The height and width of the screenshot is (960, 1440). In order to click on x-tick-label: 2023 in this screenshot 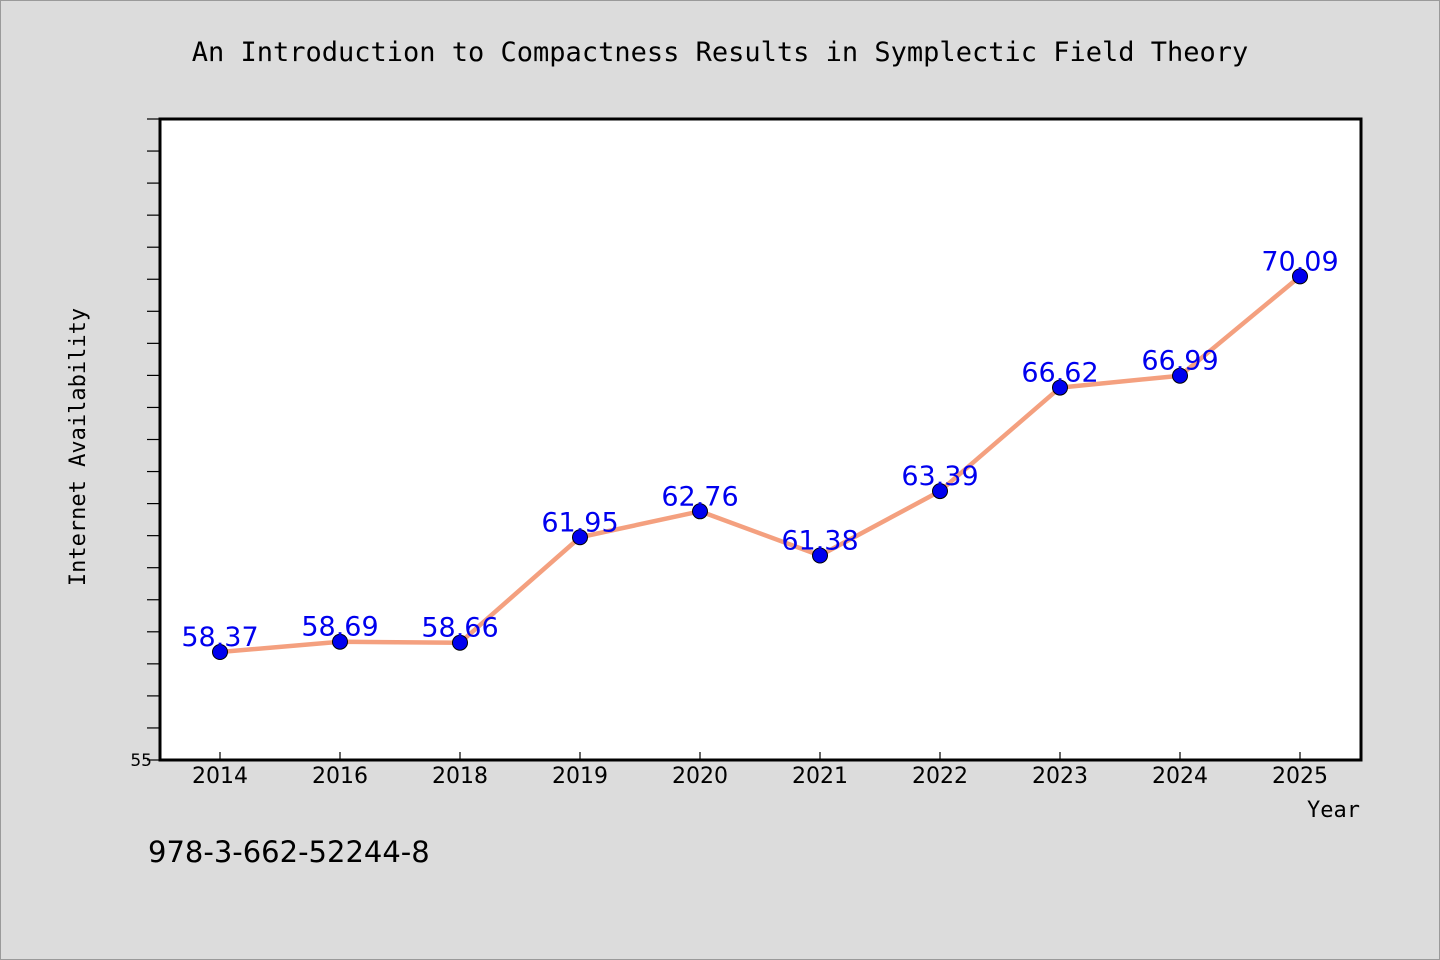, I will do `click(1060, 776)`.